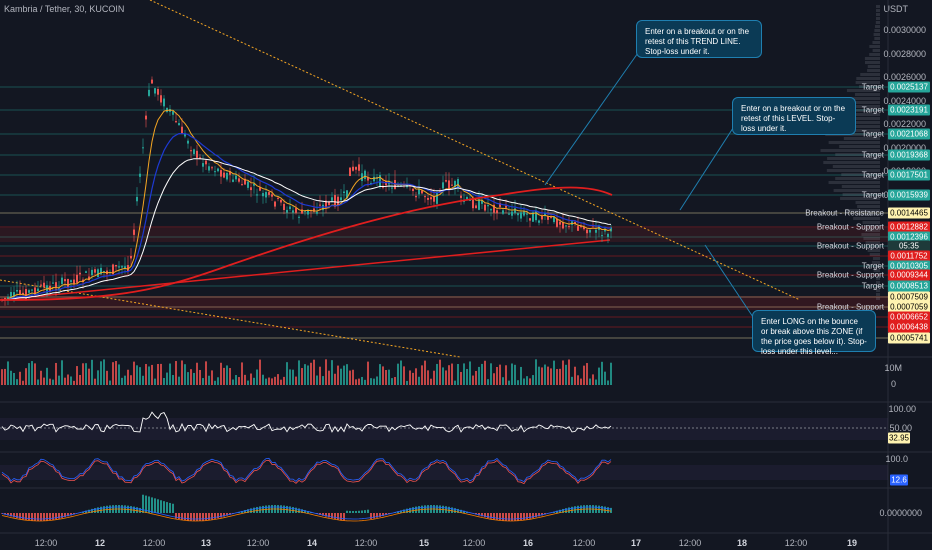  I want to click on price-tag: 0.0006438, so click(909, 327).